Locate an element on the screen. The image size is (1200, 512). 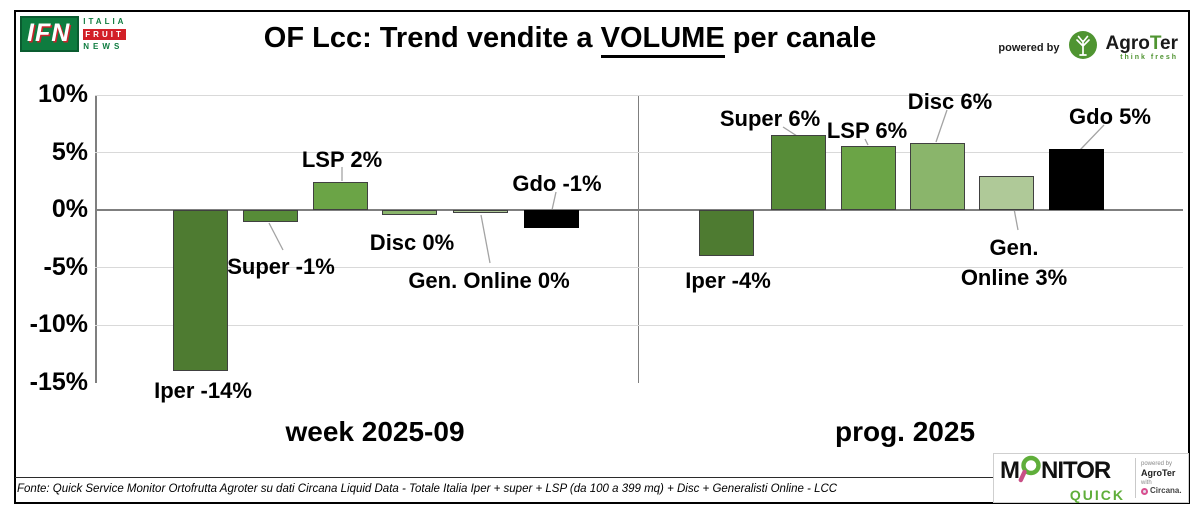
footer-divider is located at coordinates (505, 477).